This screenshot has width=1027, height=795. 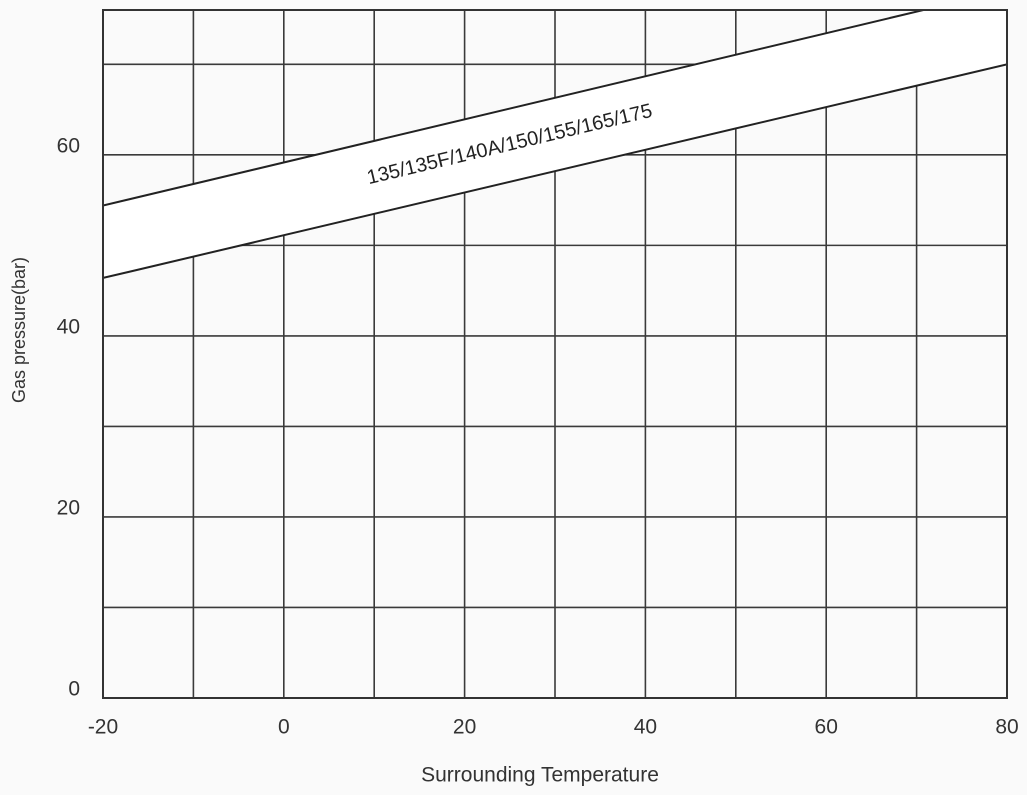 What do you see at coordinates (68, 145) in the screenshot?
I see `y-tick-label: 60` at bounding box center [68, 145].